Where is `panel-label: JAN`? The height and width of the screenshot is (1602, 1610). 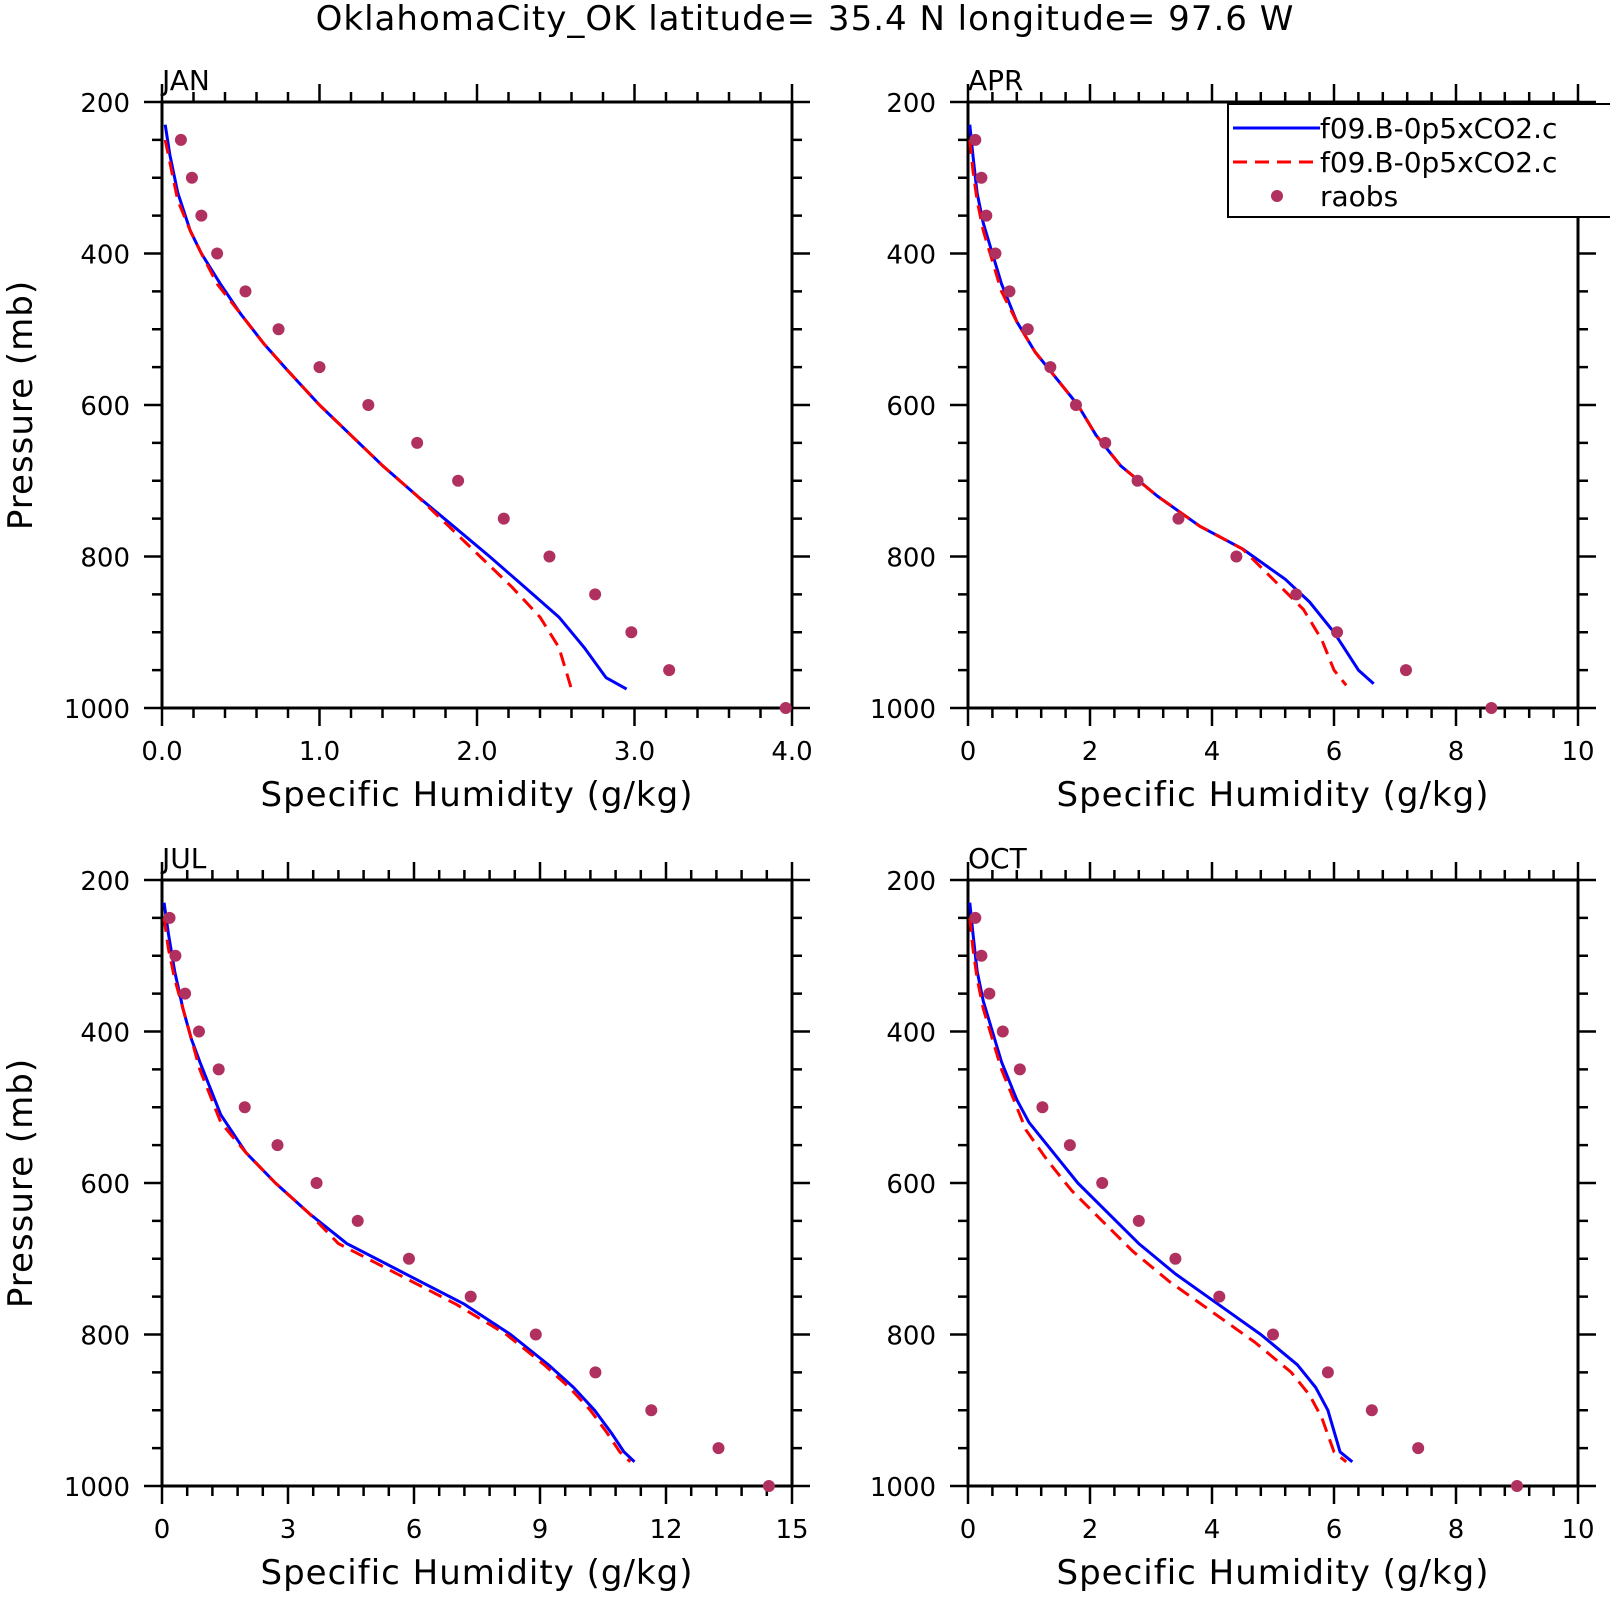
panel-label: JAN is located at coordinates (185, 80).